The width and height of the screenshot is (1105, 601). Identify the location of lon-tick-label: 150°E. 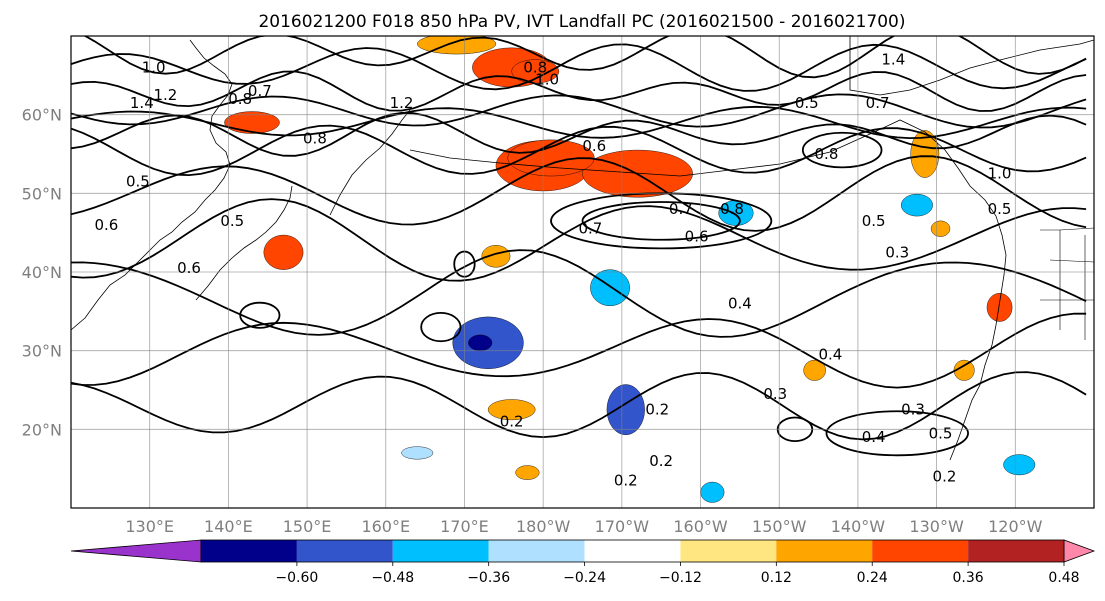
(307, 526).